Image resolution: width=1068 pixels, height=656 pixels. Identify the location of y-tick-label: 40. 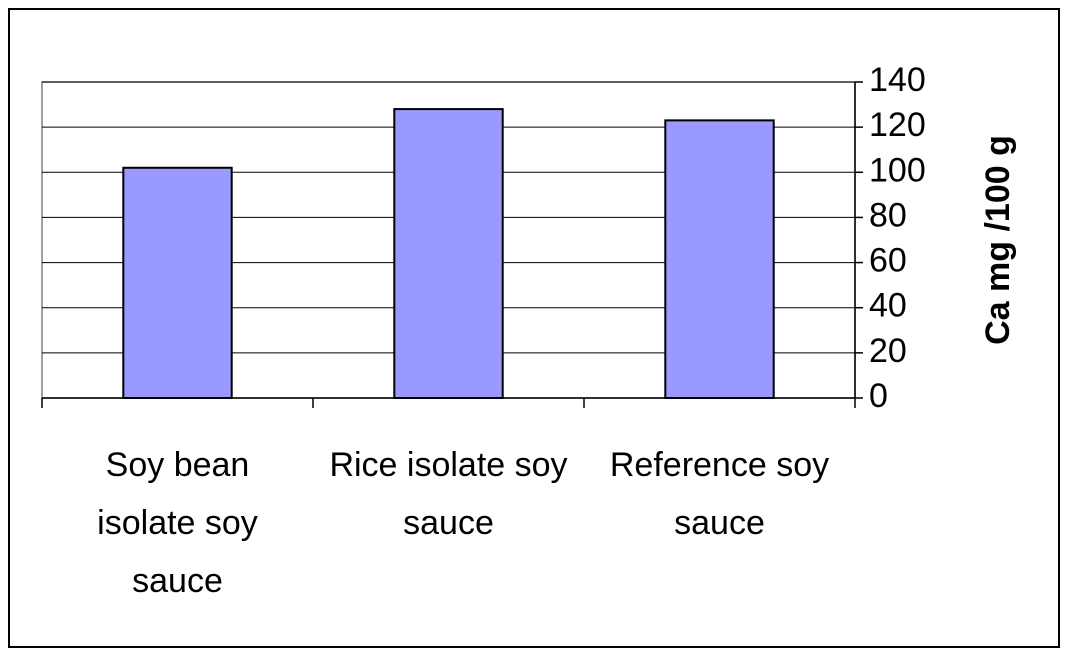
(888, 306).